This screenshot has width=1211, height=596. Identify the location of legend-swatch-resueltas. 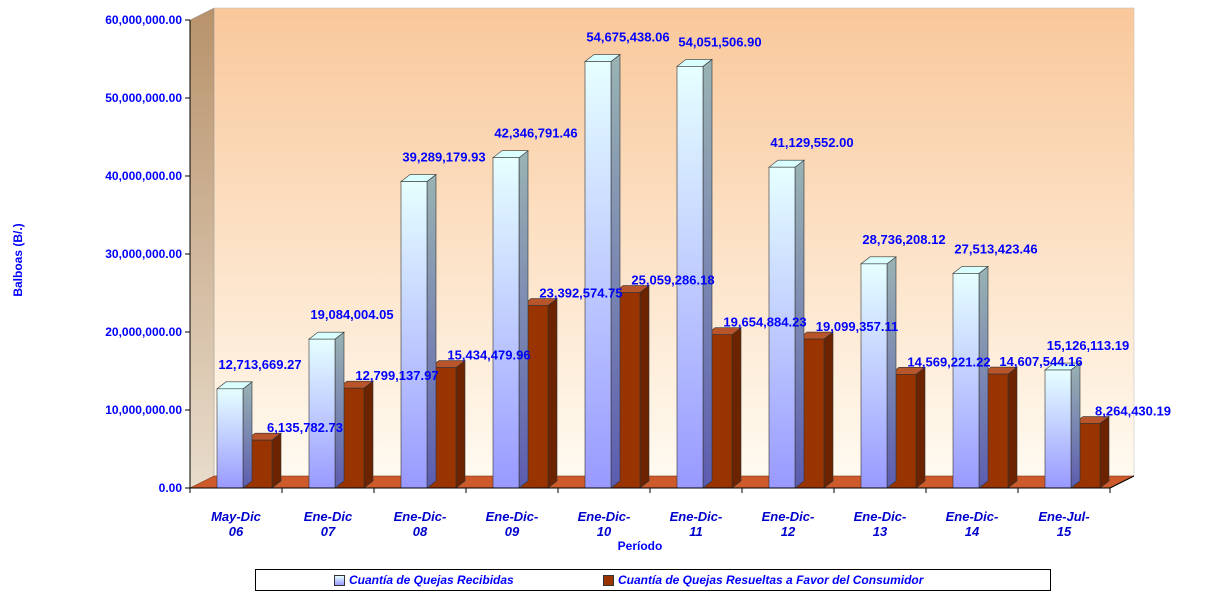
(608, 580).